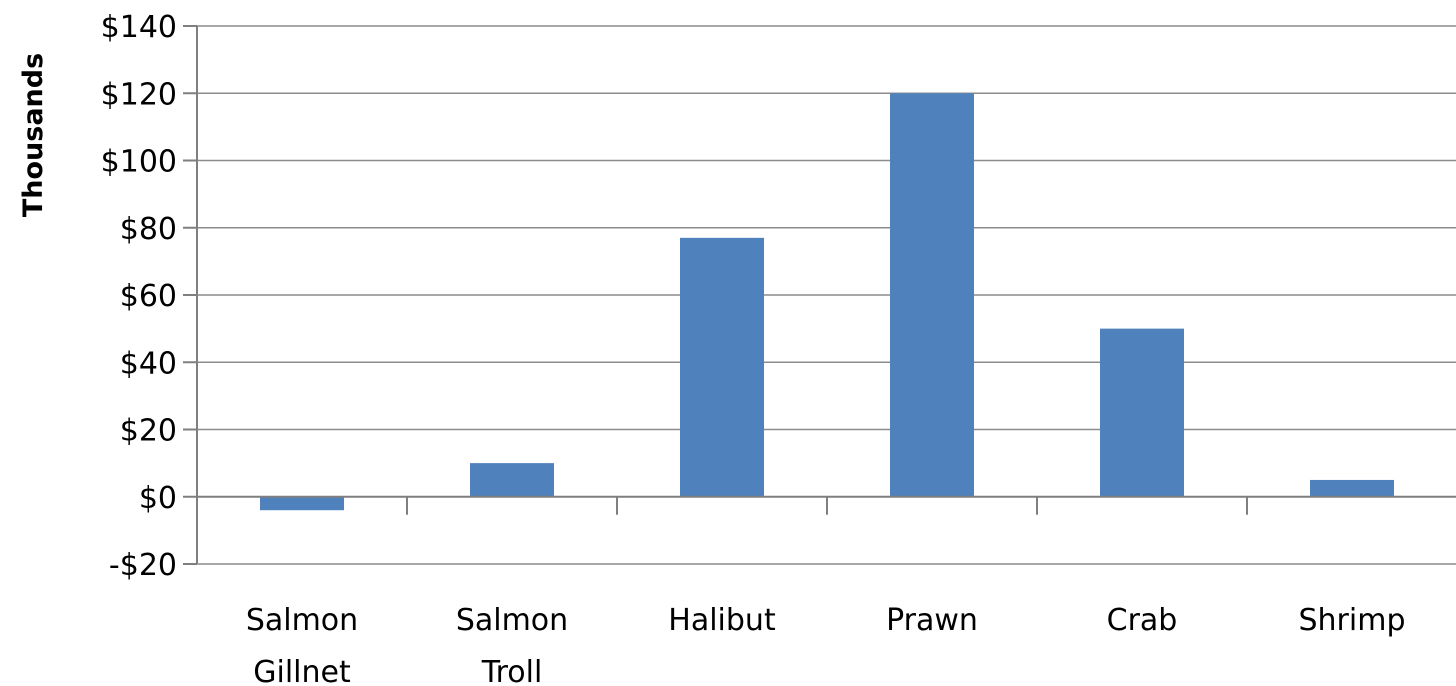 Image resolution: width=1456 pixels, height=686 pixels. Describe the element at coordinates (148, 229) in the screenshot. I see `y-tick-label: $80` at that location.